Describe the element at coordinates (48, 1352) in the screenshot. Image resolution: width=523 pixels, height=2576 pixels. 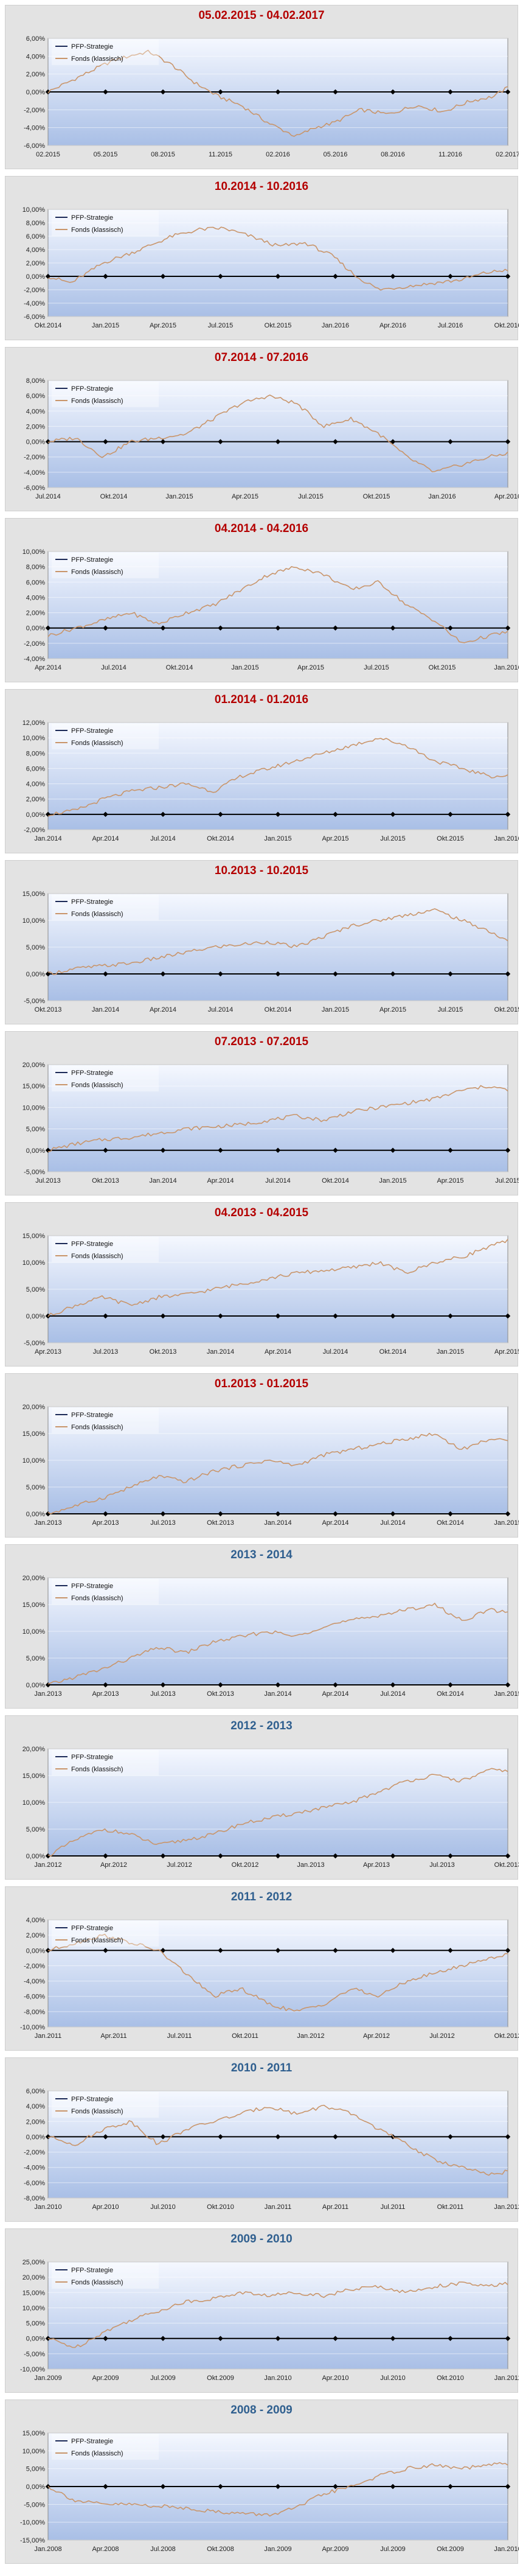
I see `x-tick-label: Apr.2013` at that location.